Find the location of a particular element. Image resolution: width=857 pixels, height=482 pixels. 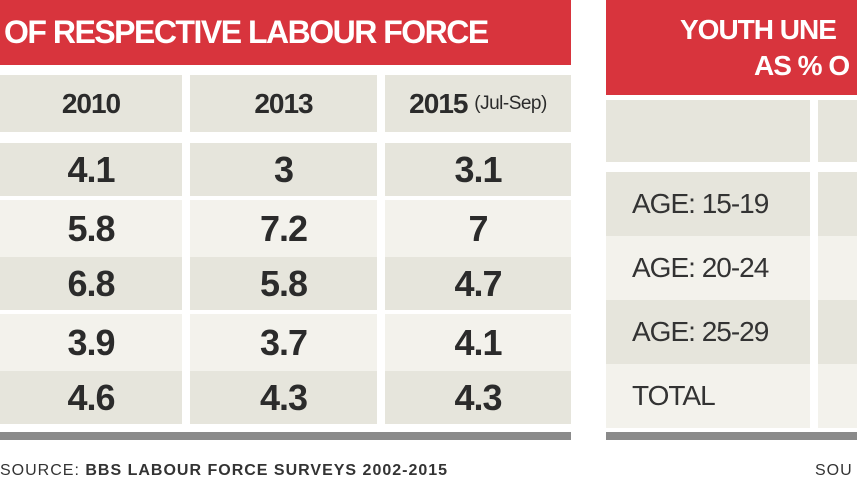

table-cell-2013: 4.3 is located at coordinates (283, 397).